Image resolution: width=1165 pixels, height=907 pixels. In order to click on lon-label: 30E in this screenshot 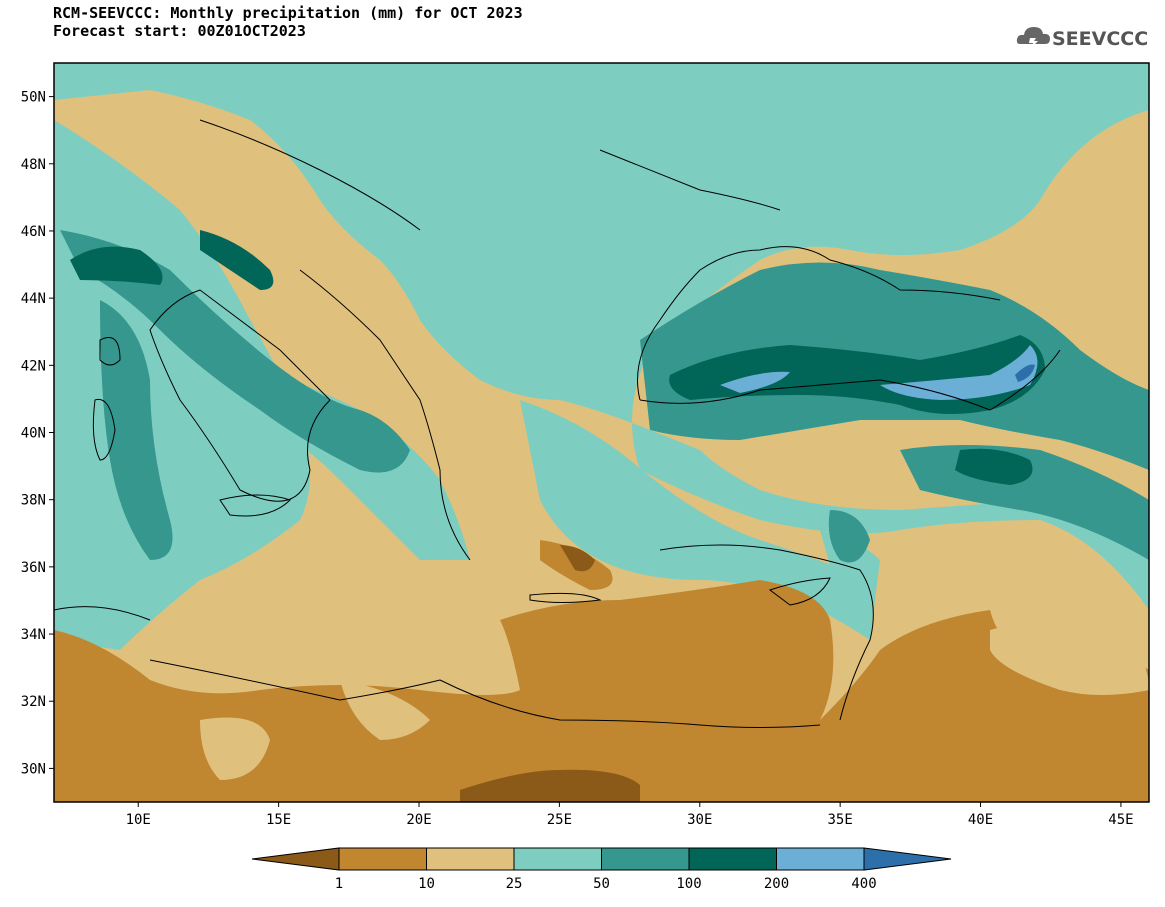, I will do `click(699, 820)`.